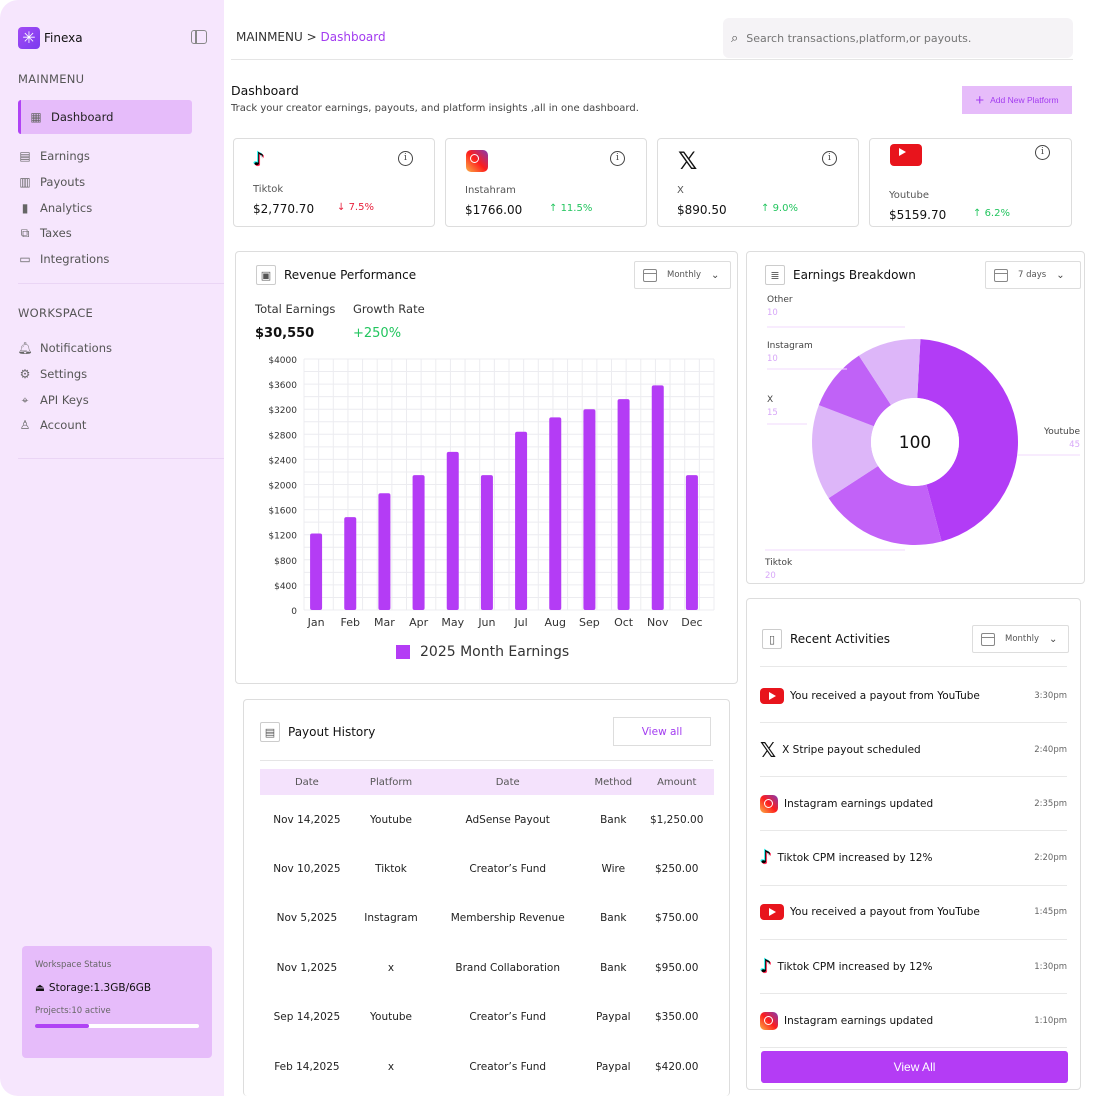  Describe the element at coordinates (105, 117) in the screenshot. I see `sidebar-item-dashboard: ▦ Dashboard` at that location.